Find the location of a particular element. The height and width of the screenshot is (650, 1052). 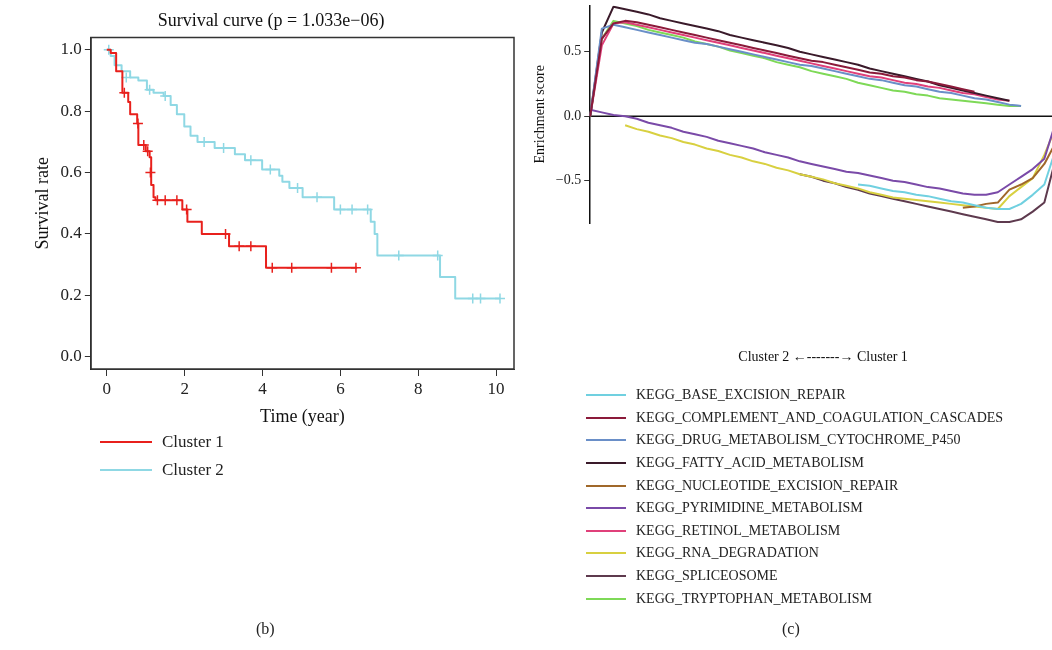

legend-label: Cluster 2 is located at coordinates (193, 470).